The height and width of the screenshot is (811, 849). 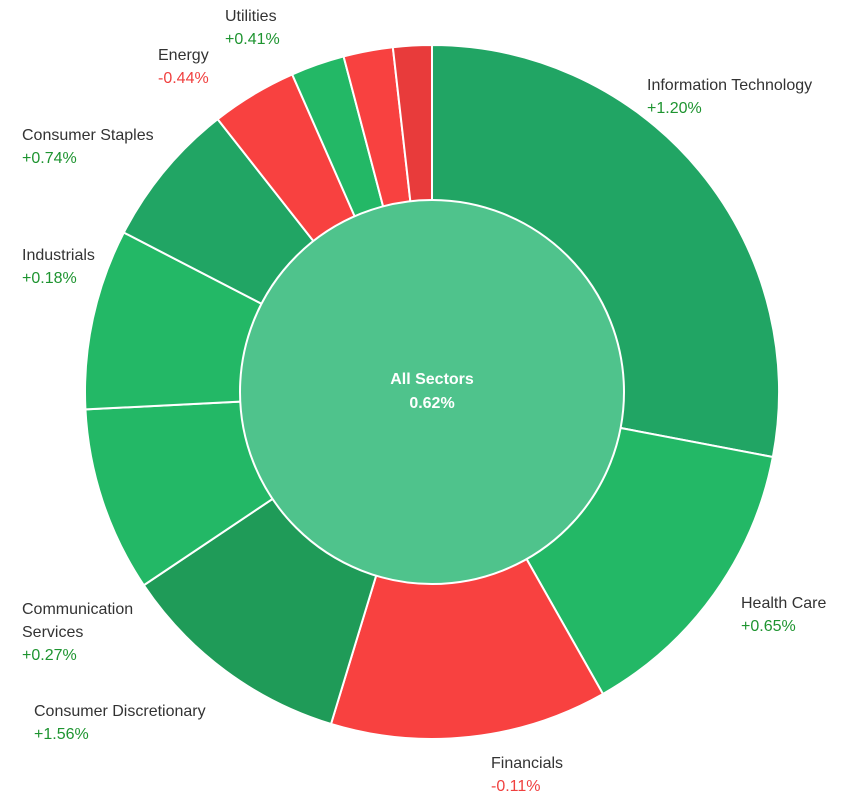 What do you see at coordinates (768, 626) in the screenshot?
I see `label-change: +0.65%` at bounding box center [768, 626].